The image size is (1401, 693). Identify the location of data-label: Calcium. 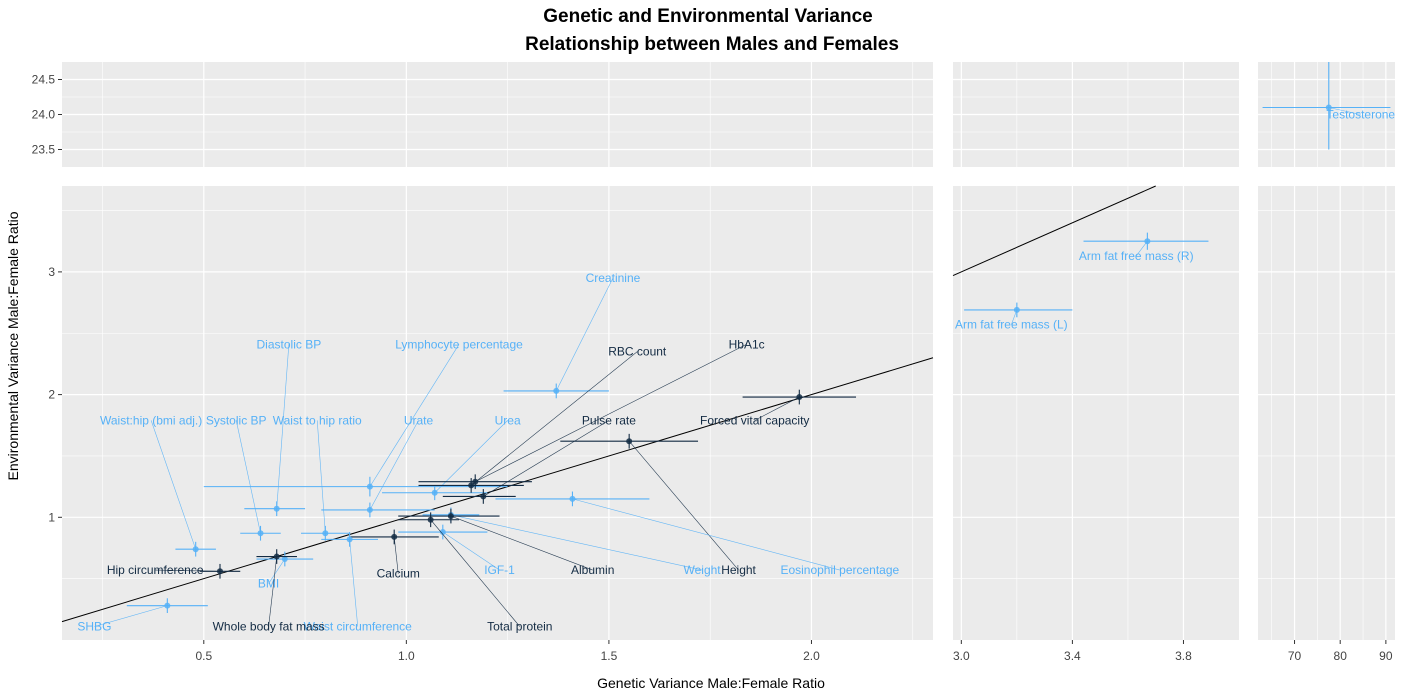
(398, 574).